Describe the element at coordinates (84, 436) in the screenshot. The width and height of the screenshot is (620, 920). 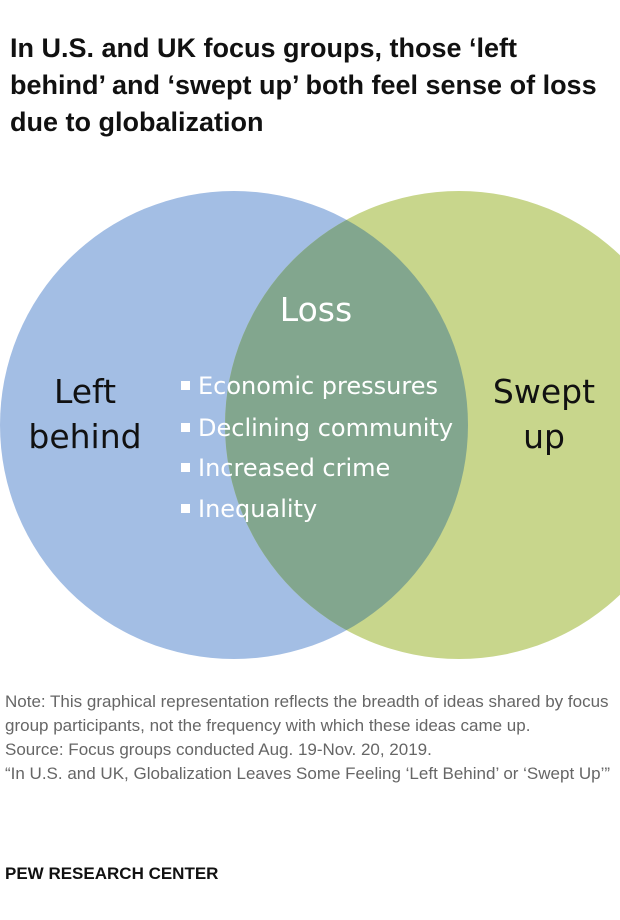
I see `left-behind-label-line2: behind` at that location.